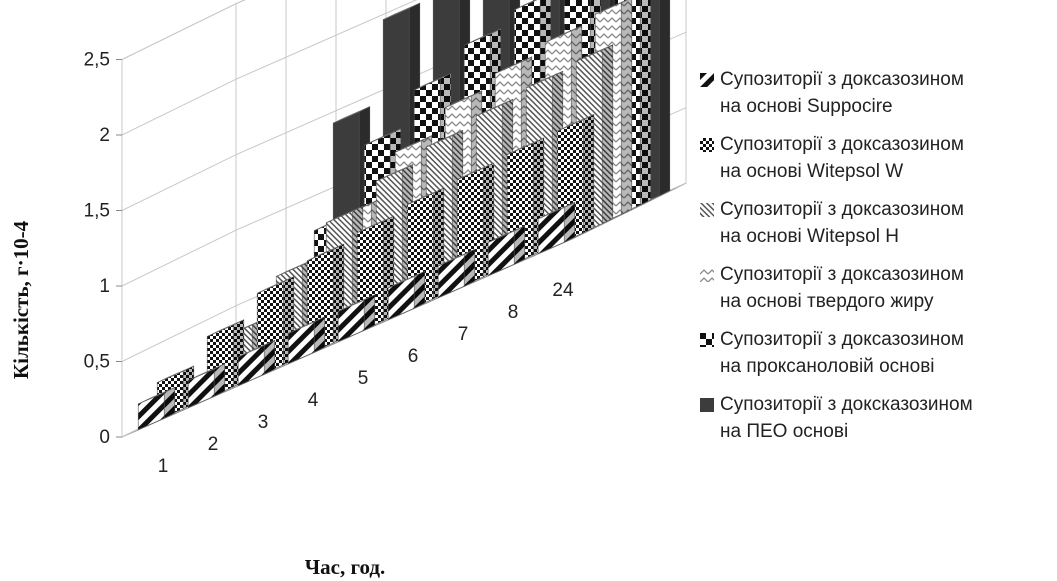  What do you see at coordinates (827, 301) in the screenshot?
I see `legend-label-line: на основі твердого жиру` at bounding box center [827, 301].